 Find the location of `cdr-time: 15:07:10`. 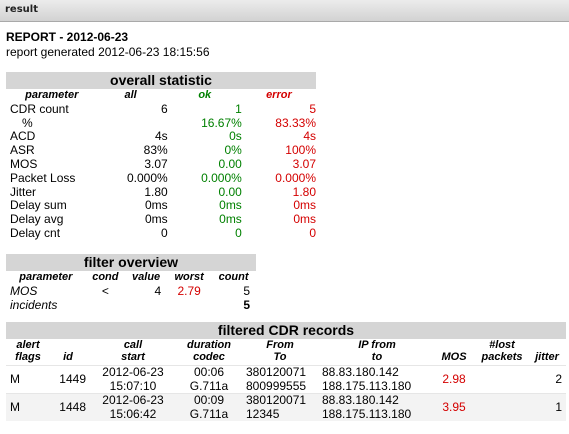

cdr-time: 15:07:10 is located at coordinates (133, 385).